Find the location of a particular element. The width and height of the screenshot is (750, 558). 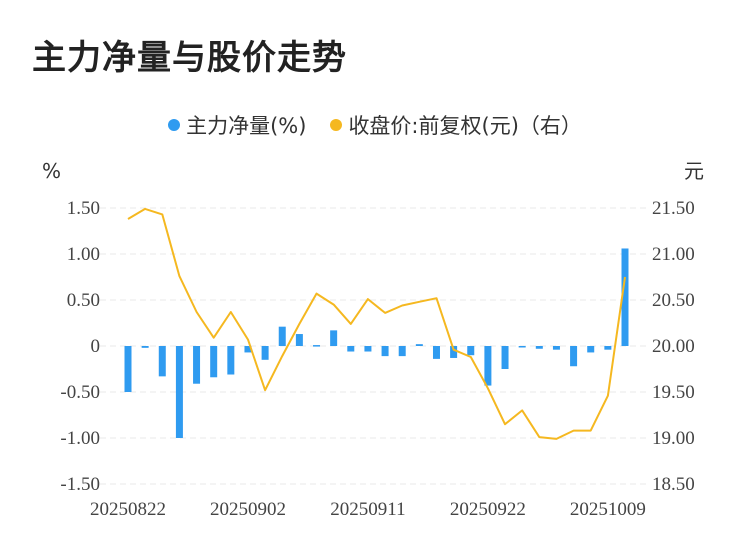

chart-title: 主力净量与股价走势 is located at coordinates (189, 58).